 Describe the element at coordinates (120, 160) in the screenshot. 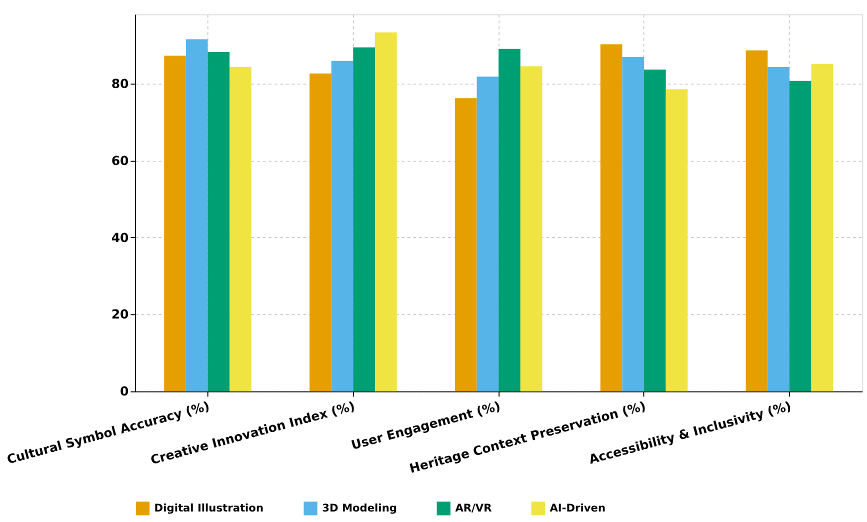

I see `y-tick-label: 60` at that location.